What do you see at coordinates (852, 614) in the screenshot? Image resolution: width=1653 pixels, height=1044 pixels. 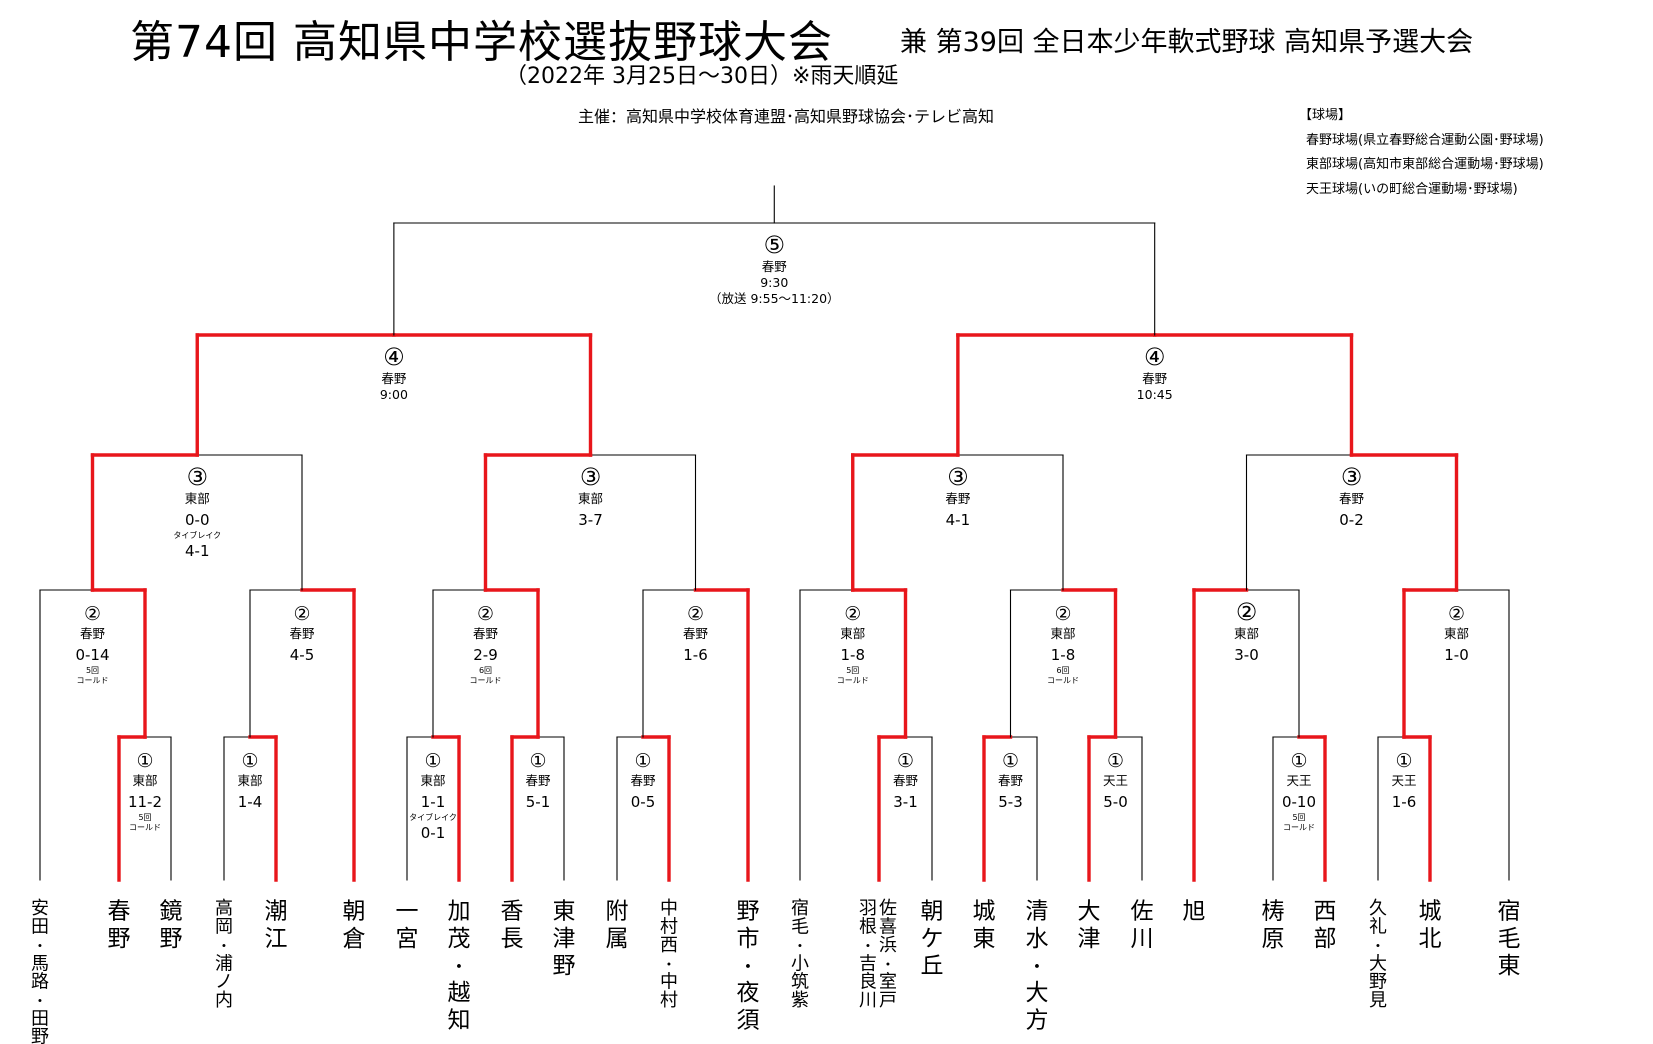 I see `r2m5-round-label: ②` at bounding box center [852, 614].